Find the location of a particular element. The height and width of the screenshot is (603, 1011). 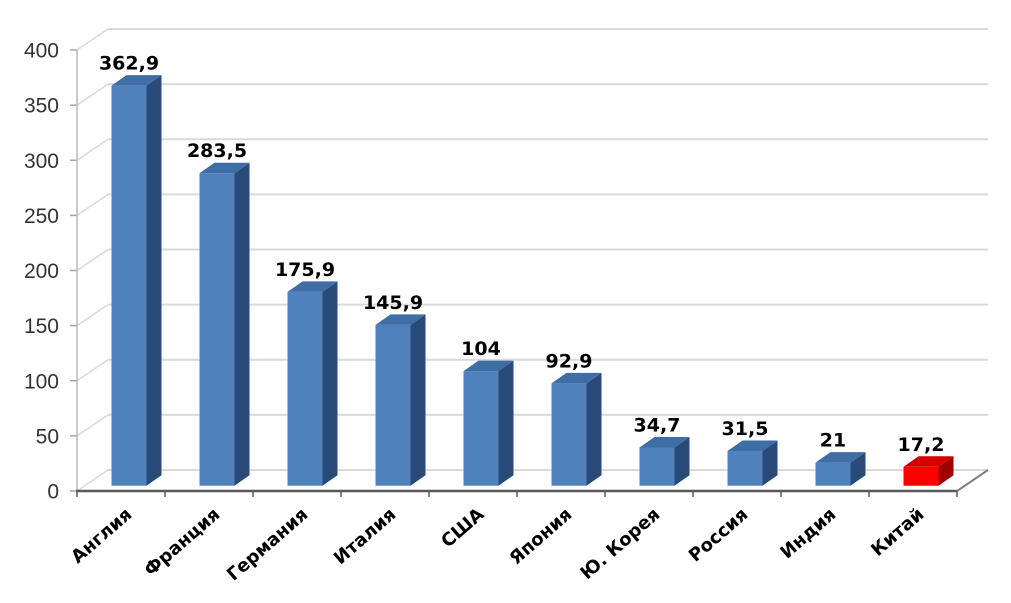

category-label-5: Япония is located at coordinates (541, 536).